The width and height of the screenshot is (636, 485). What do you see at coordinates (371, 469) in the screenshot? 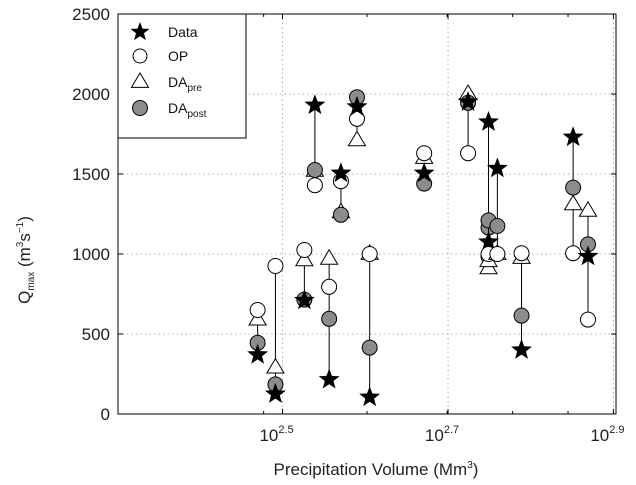
I see `x-axis-label-main: Precipitation Volume (Mm` at bounding box center [371, 469].